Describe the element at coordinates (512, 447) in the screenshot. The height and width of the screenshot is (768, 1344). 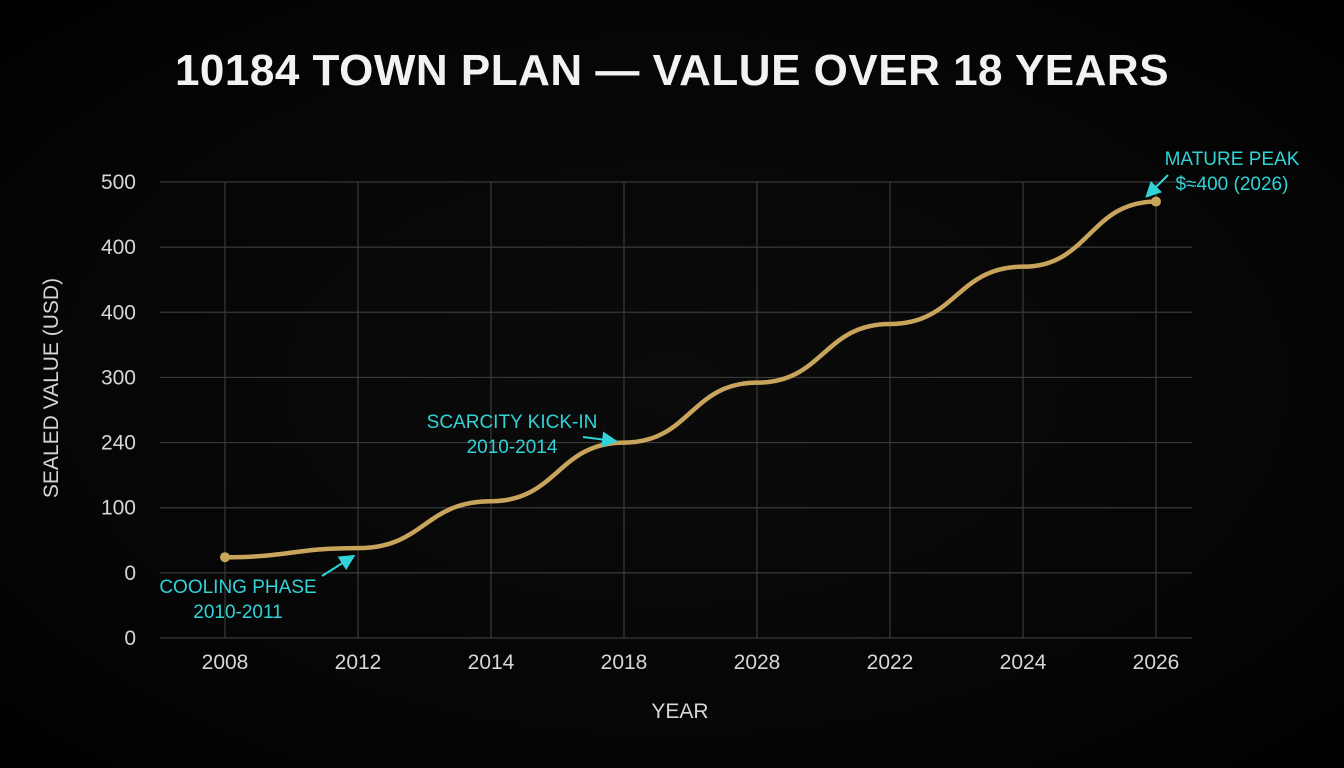
I see `annotation-label: 2010-2014` at that location.